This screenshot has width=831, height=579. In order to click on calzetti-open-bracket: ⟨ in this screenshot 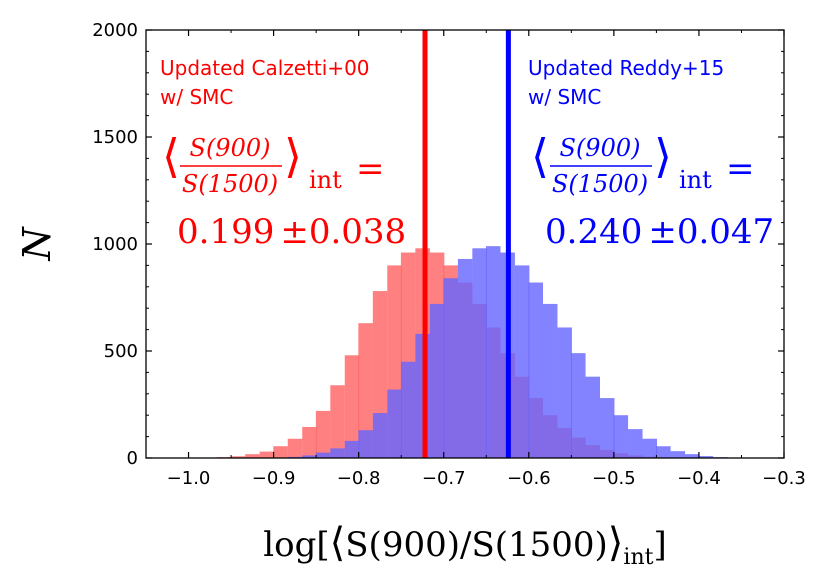, I will do `click(171, 156)`.